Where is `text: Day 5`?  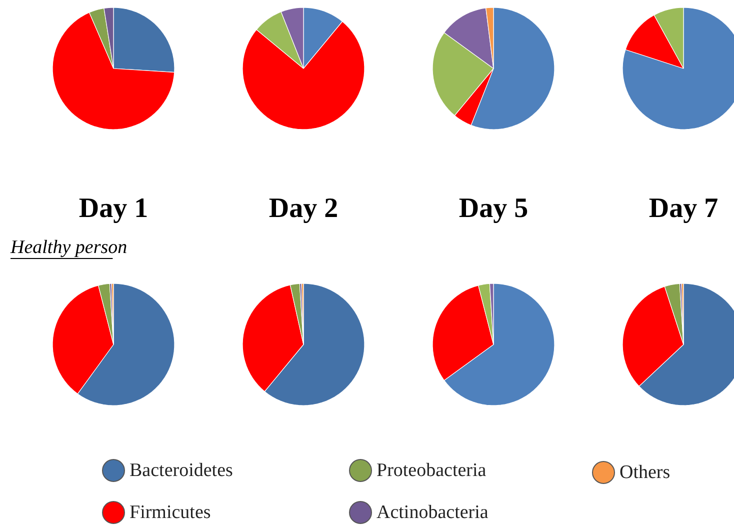 text: Day 5 is located at coordinates (493, 208).